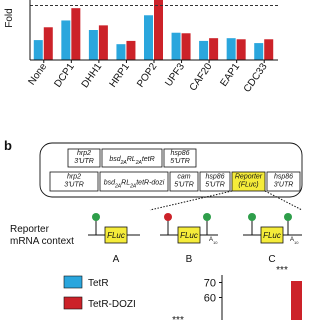 The height and width of the screenshot is (320, 320). What do you see at coordinates (249, 177) in the screenshot?
I see `part-label: Reporter` at bounding box center [249, 177].